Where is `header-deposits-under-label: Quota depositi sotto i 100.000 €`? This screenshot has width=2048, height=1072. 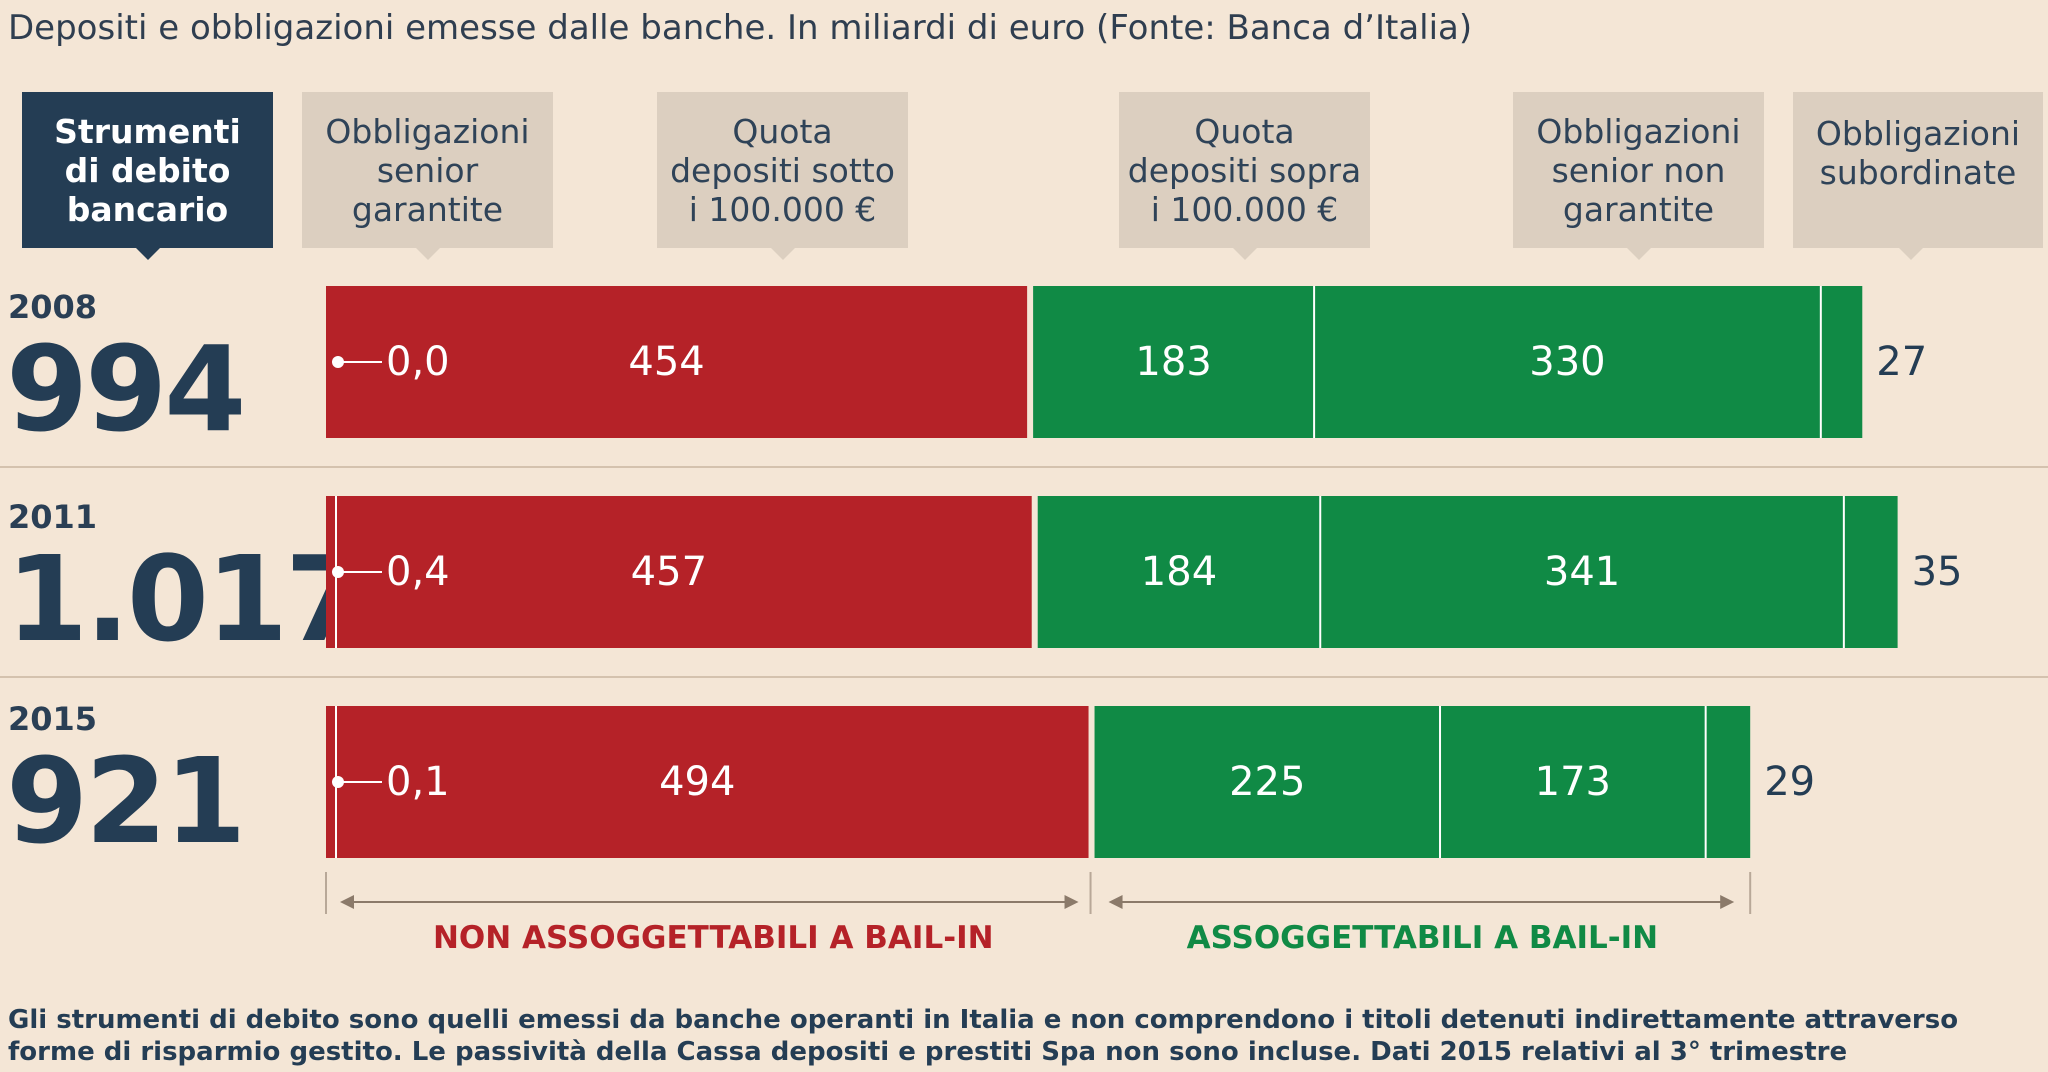
header-deposits-under-label: Quota depositi sotto i 100.000 € is located at coordinates (782, 170).